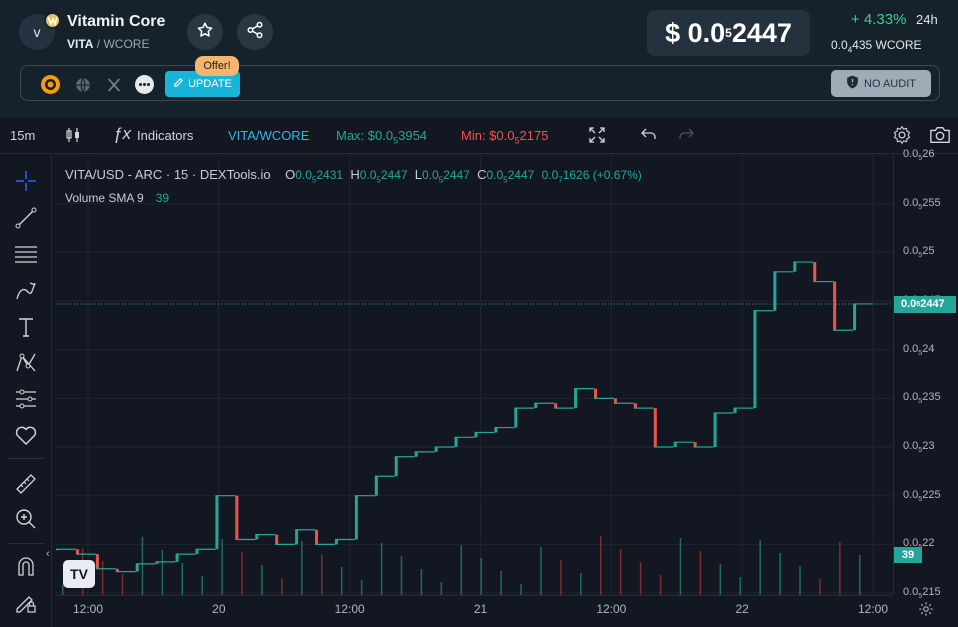 The width and height of the screenshot is (958, 627). I want to click on fib-retracement-tool-icon, so click(26, 254).